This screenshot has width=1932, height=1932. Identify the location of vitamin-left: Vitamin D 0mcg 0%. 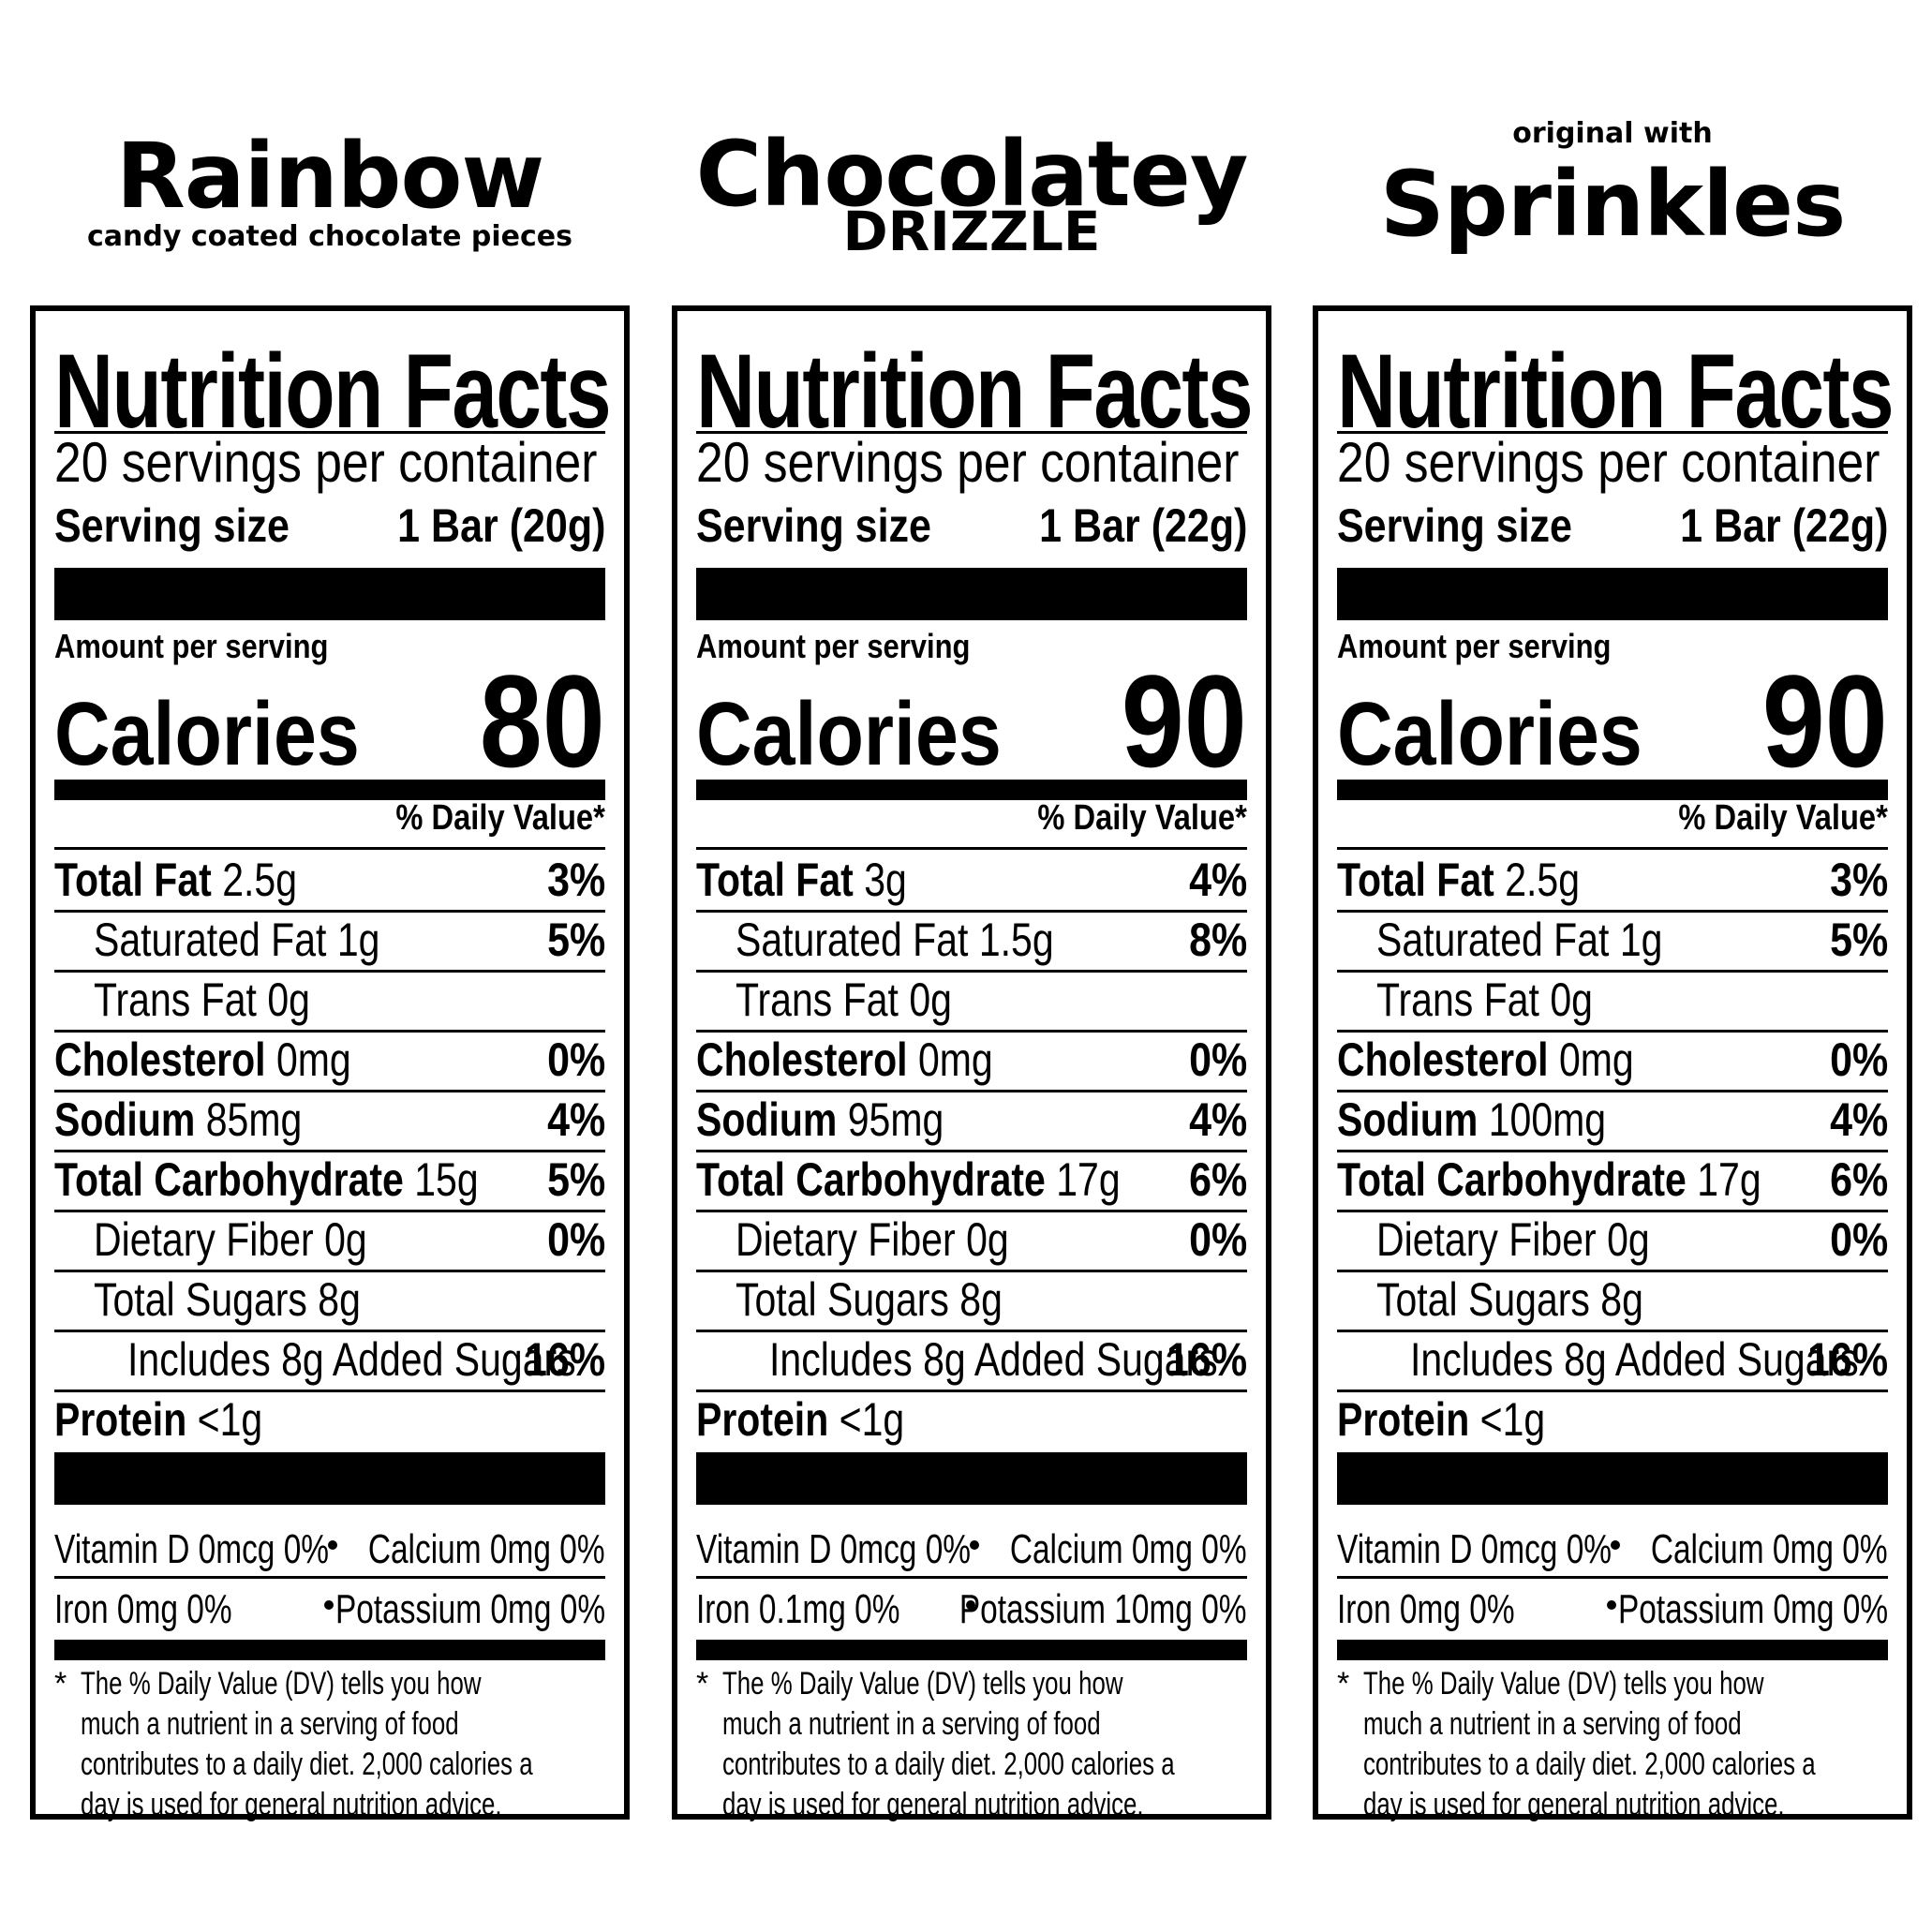
(192, 1549).